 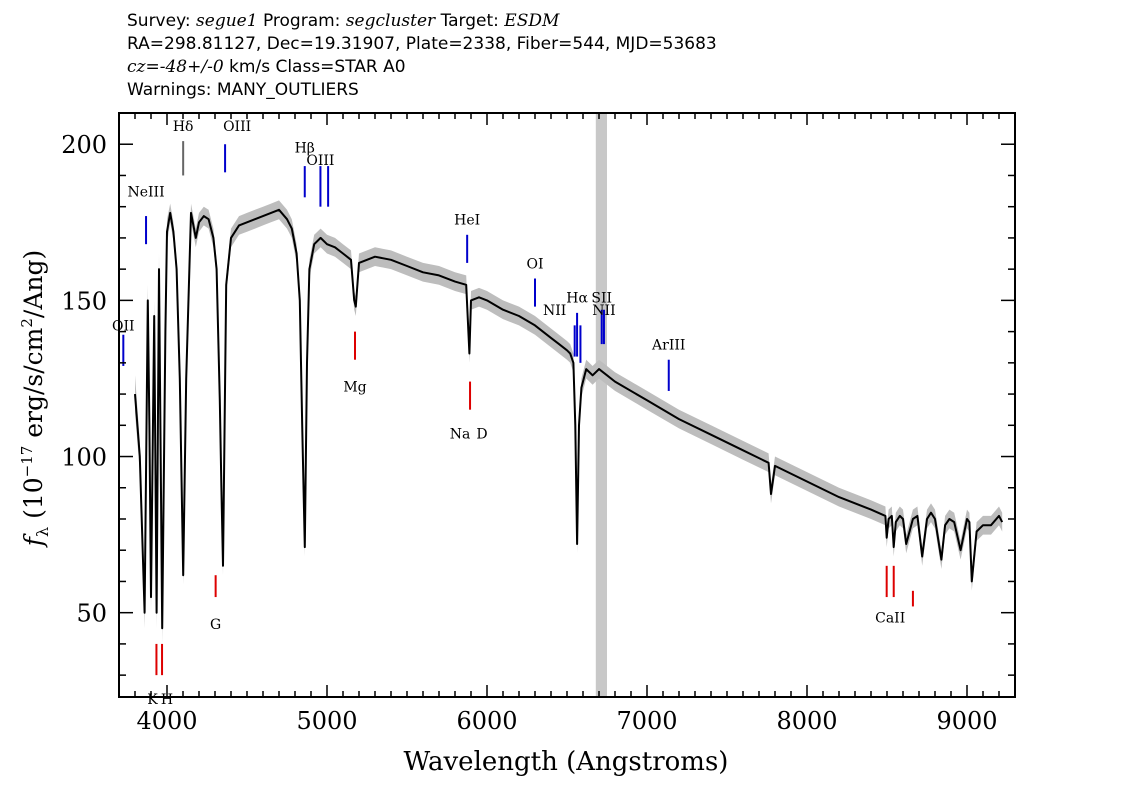 I want to click on emission-line-label: NeIII, so click(x=145, y=192).